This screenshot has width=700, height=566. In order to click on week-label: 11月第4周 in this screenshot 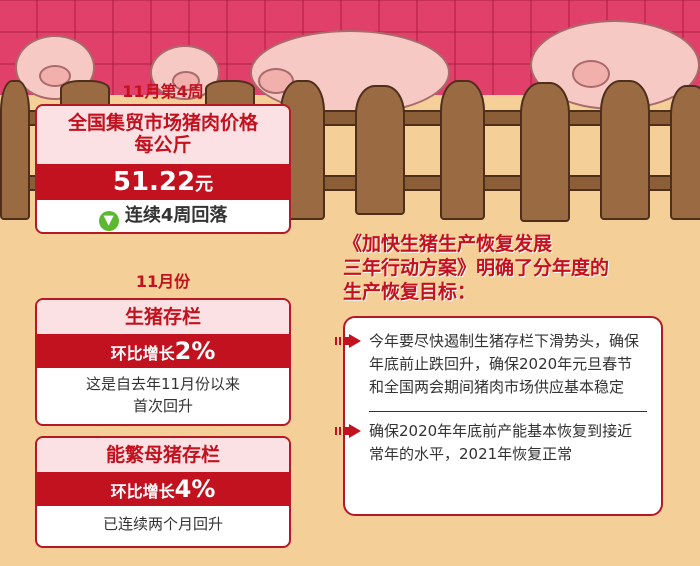, I will do `click(163, 91)`.